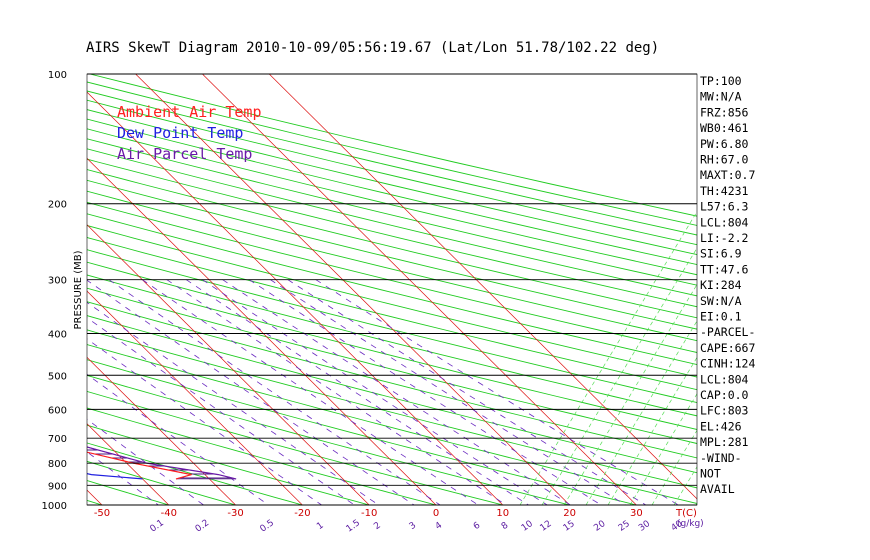  What do you see at coordinates (57, 281) in the screenshot?
I see `pressure-tick: 300` at bounding box center [57, 281].